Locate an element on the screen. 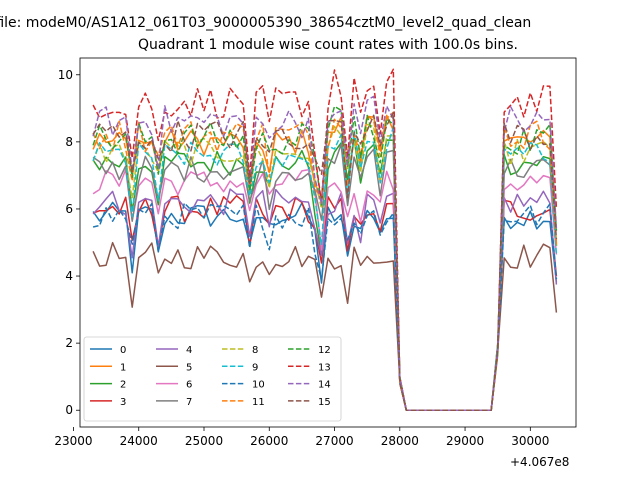 The height and width of the screenshot is (480, 640). x-tick-label: 24000 is located at coordinates (139, 441).